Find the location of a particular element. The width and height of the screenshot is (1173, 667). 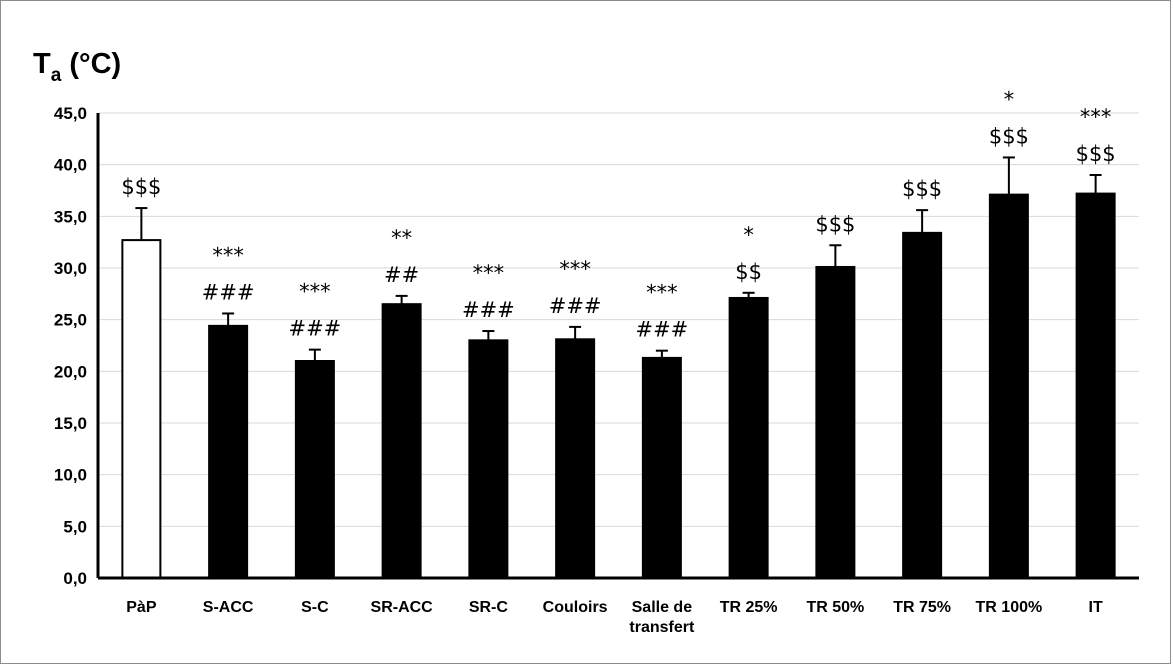

x-tick-label: TR 75% is located at coordinates (922, 607).